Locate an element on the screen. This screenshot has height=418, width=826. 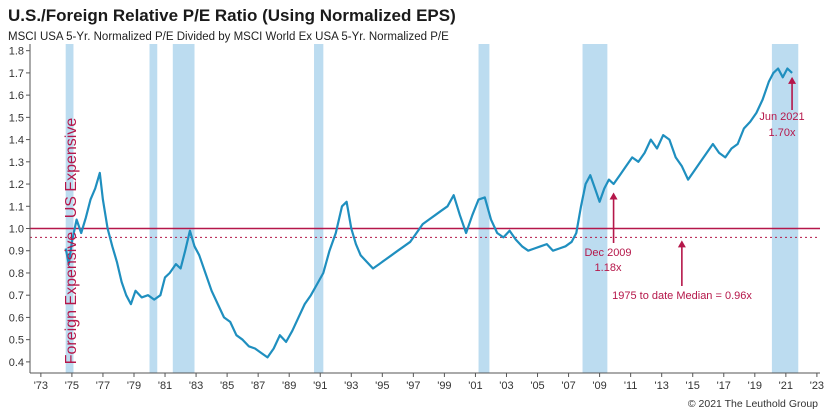
copyright-text: © 2021 The Leuthold Group is located at coordinates (752, 404).